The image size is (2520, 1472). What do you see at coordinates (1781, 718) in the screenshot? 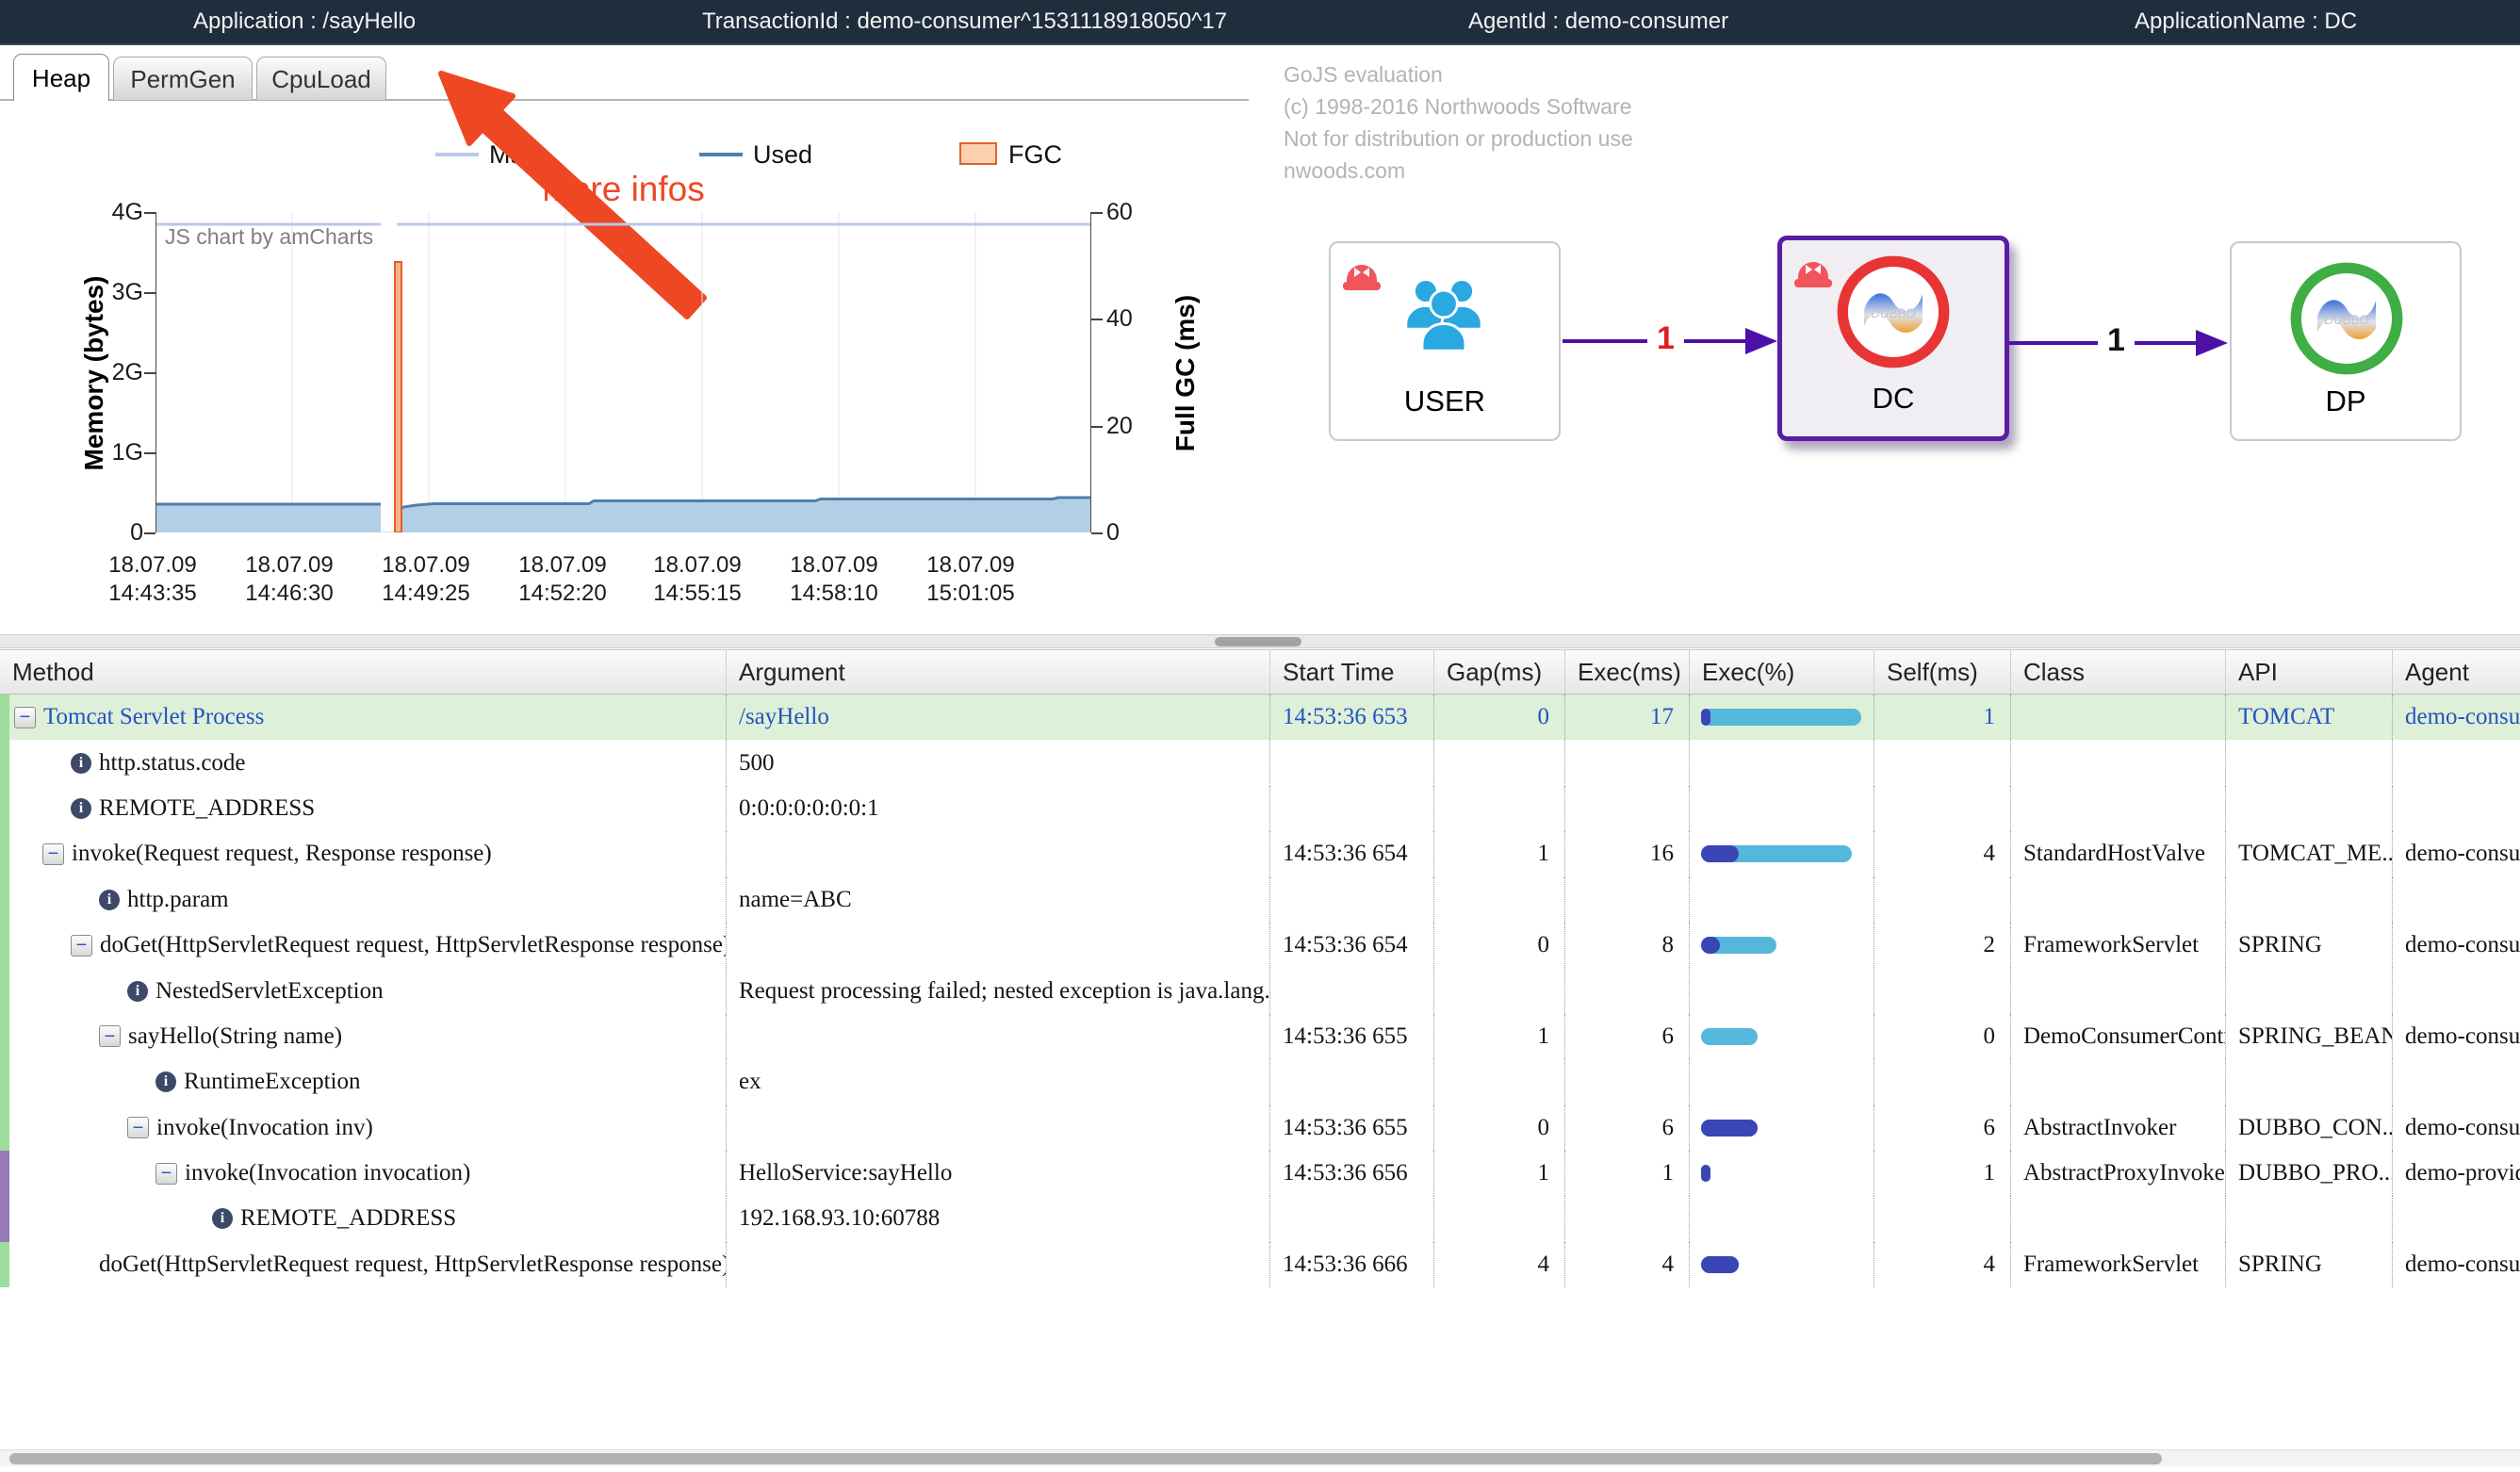
I see `exec-percent-bar` at bounding box center [1781, 718].